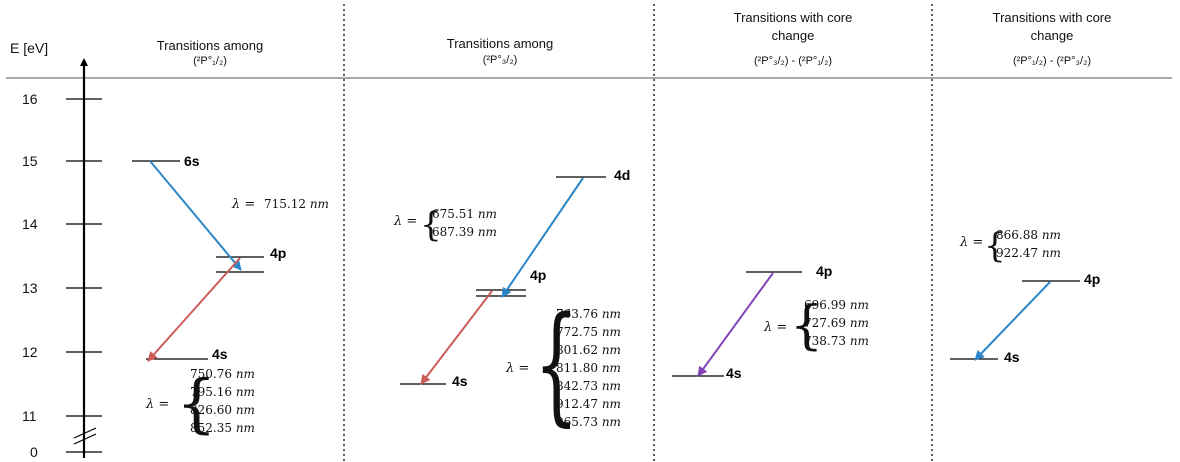 This screenshot has width=1180, height=462. I want to click on transition-6s-4p, so click(195, 215).